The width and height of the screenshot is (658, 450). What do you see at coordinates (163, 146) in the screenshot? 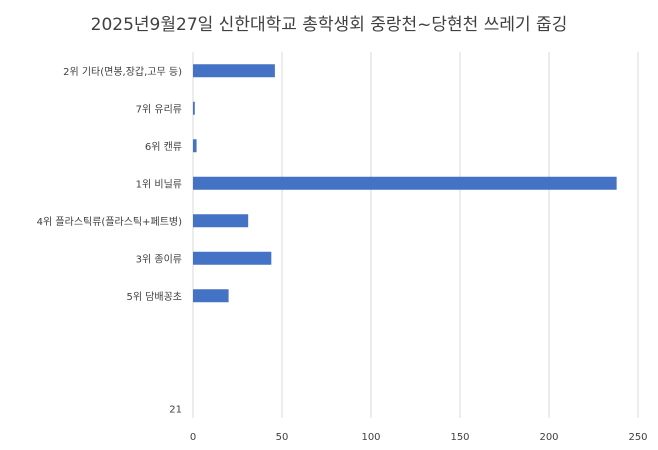
I see `category-label: 6위 캔류` at bounding box center [163, 146].